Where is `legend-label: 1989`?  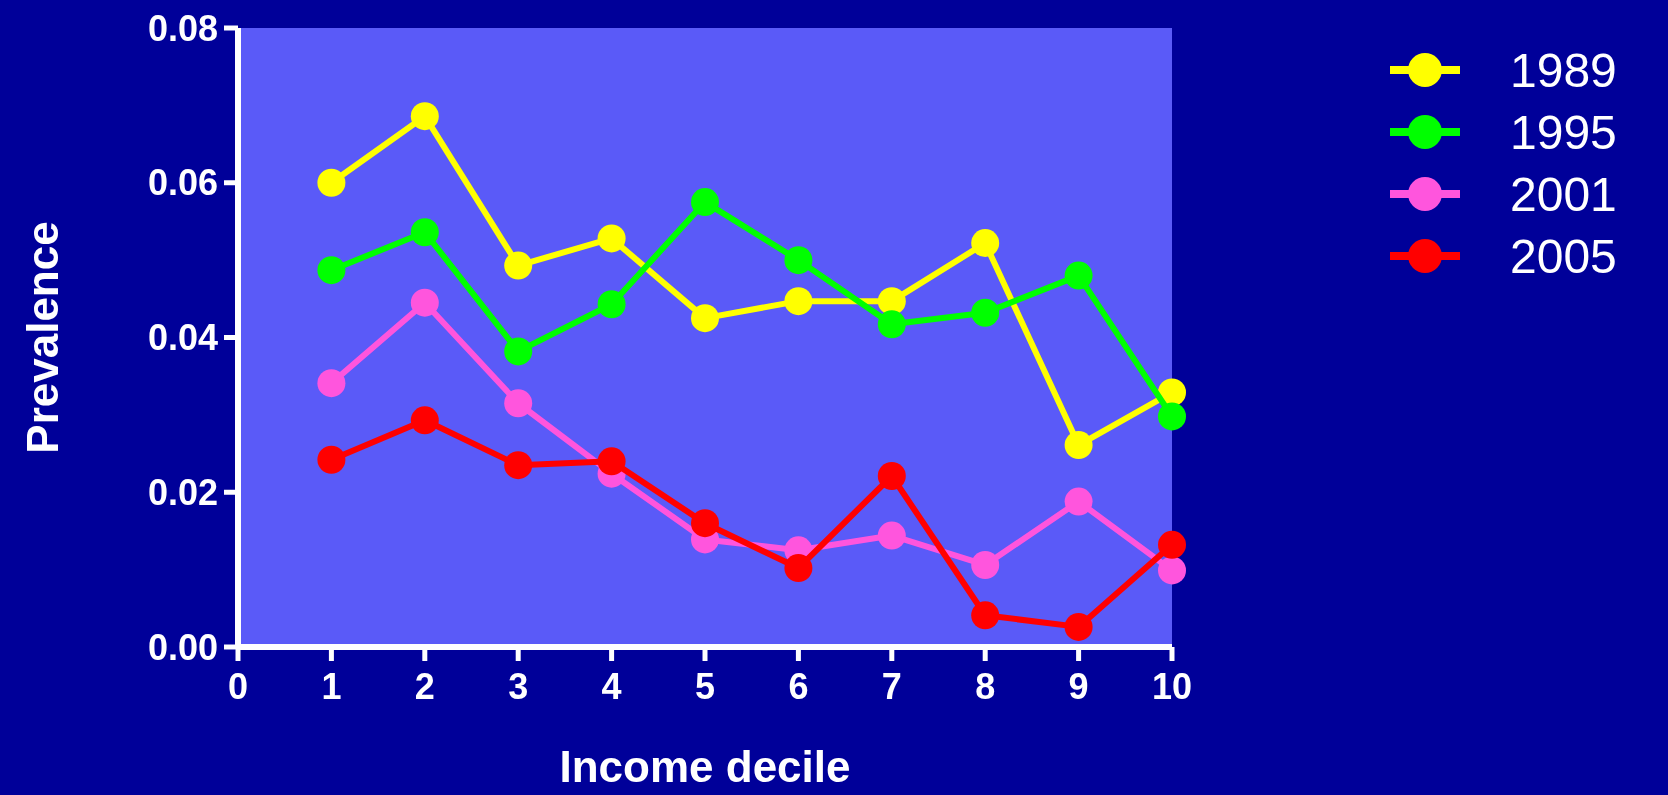 legend-label: 1989 is located at coordinates (1563, 70).